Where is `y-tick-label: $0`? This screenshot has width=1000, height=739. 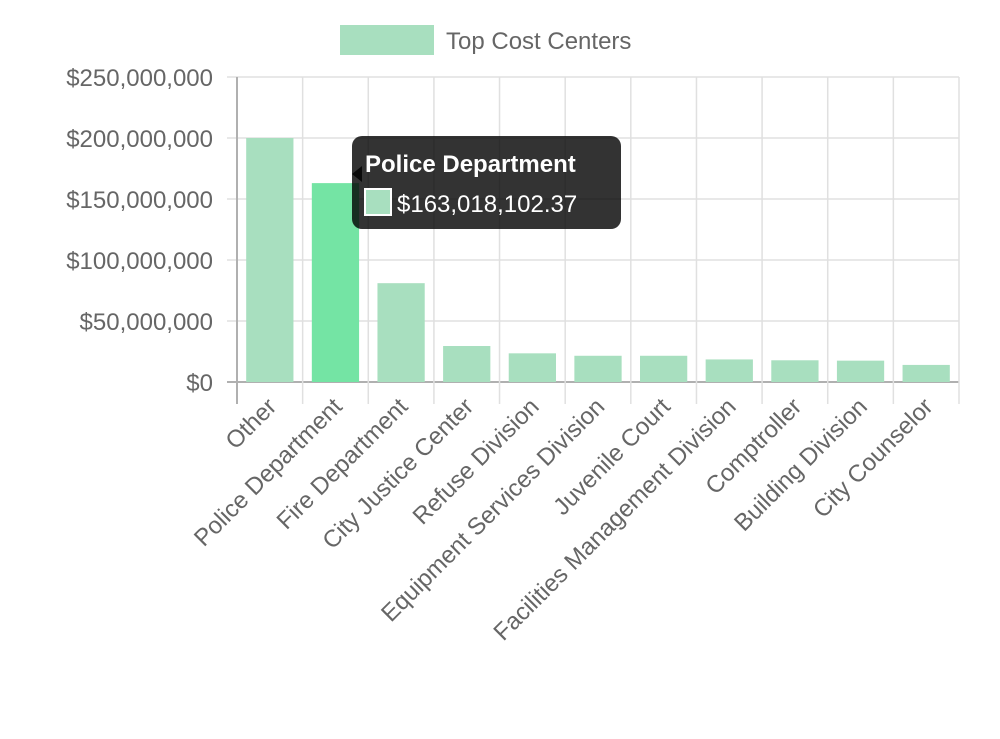 y-tick-label: $0 is located at coordinates (199, 383).